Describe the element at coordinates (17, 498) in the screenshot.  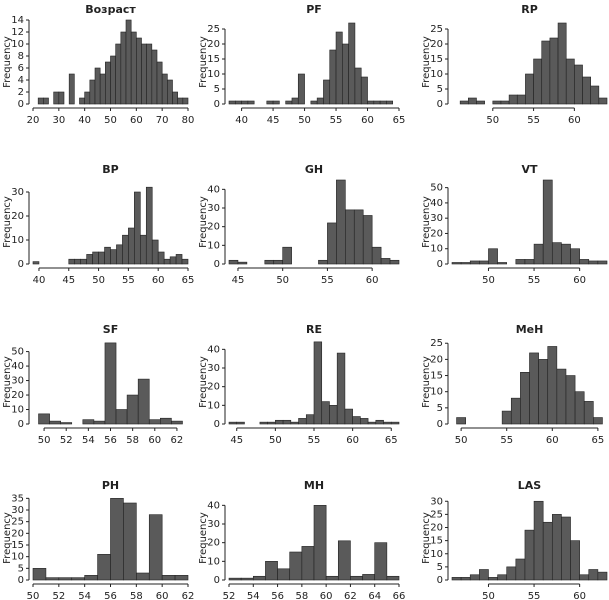
I see `y-tick-label: 35` at that location.